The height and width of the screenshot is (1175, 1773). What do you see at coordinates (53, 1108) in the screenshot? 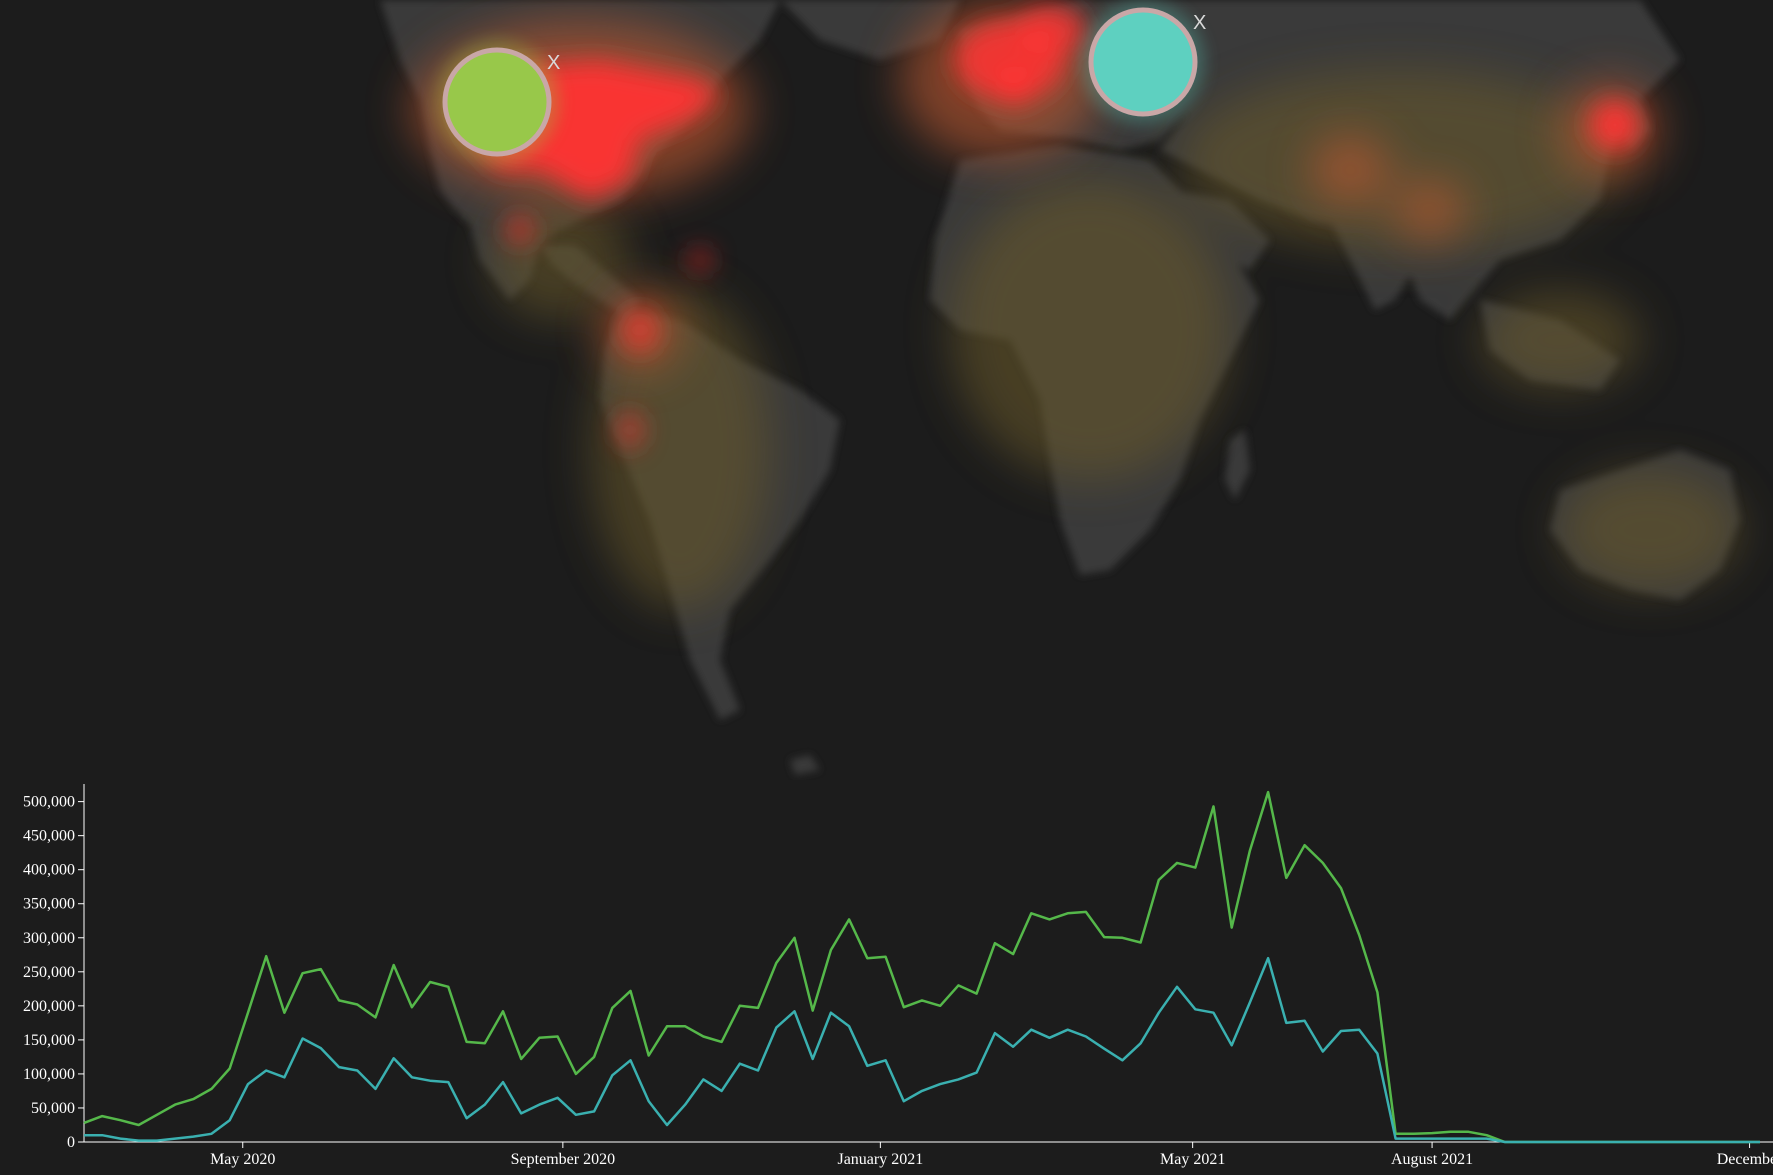
I see `y-tick-label: 50,000` at bounding box center [53, 1108].